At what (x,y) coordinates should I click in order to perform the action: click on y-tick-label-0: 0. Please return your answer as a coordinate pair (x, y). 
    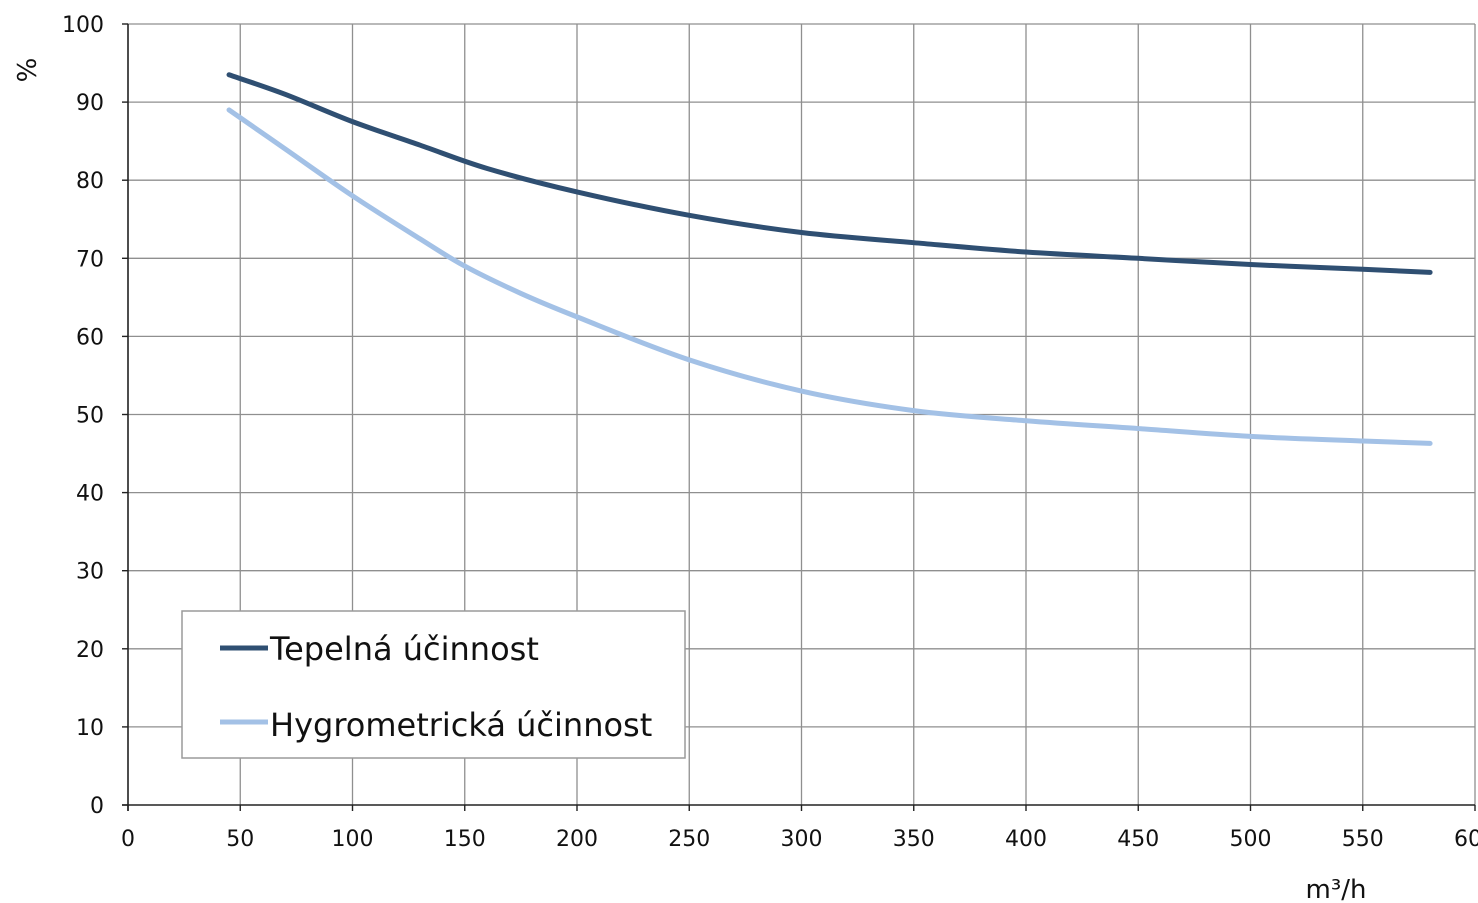
    Looking at the image, I should click on (97, 806).